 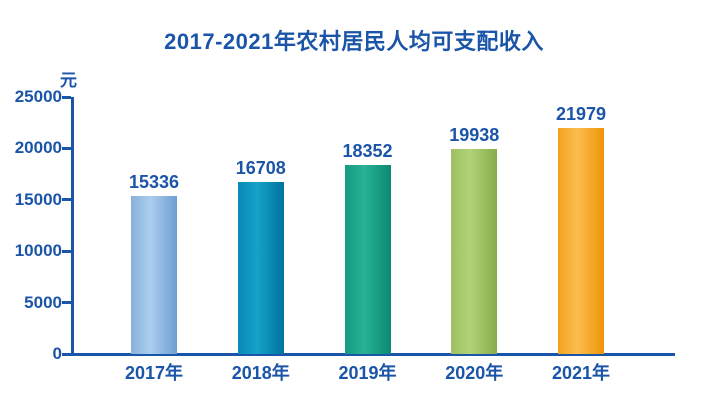 I want to click on bar-2017年, so click(x=154, y=275).